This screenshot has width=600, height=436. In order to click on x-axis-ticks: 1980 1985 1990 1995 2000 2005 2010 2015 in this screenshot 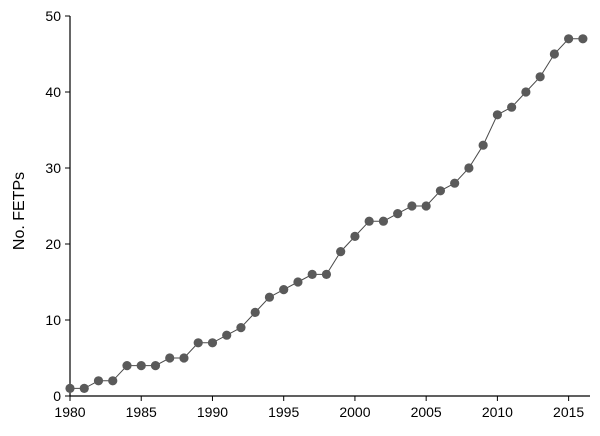, I will do `click(319, 408)`.